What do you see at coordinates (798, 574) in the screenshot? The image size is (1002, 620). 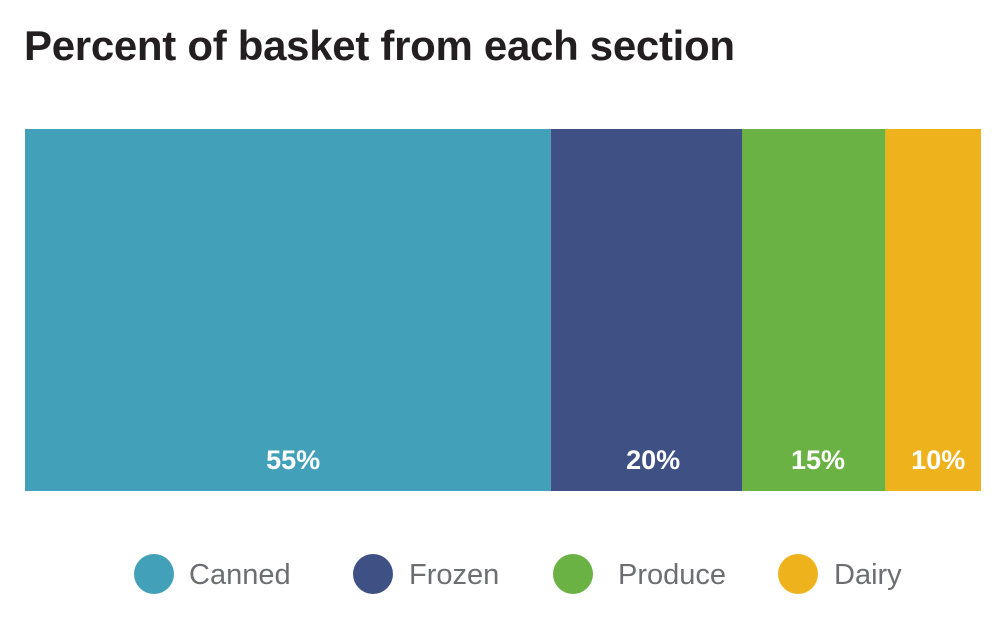 I see `legend-swatch-dairy` at bounding box center [798, 574].